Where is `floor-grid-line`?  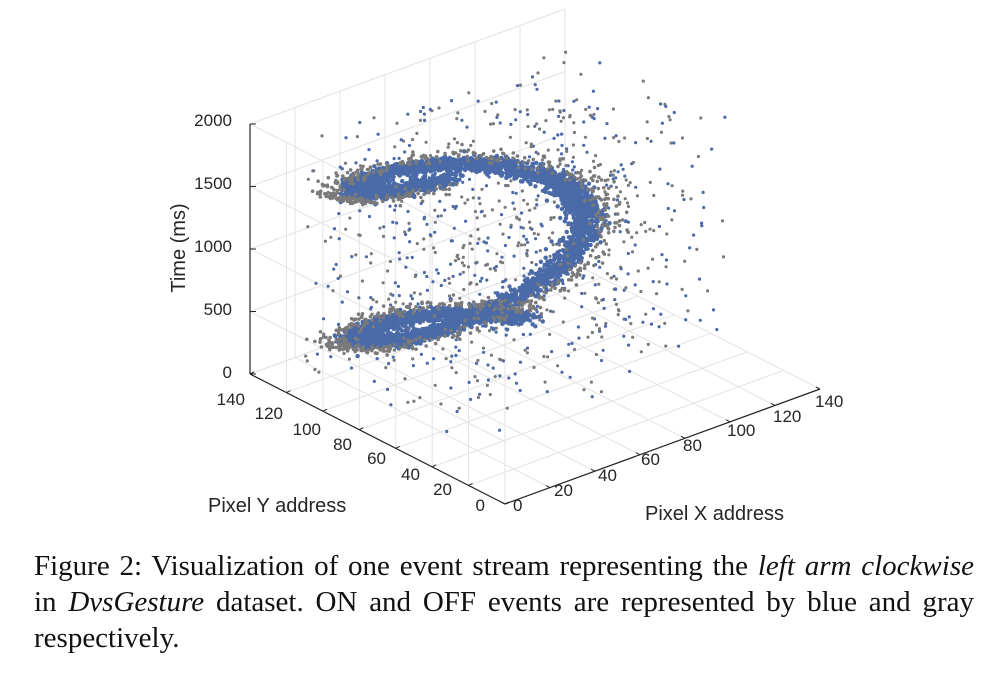 floor-grid-line is located at coordinates (480, 353).